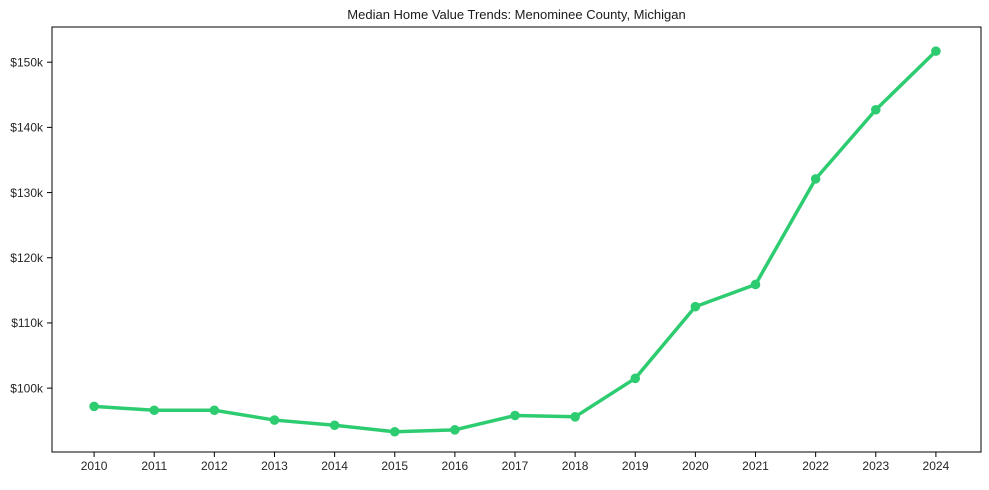 This screenshot has width=989, height=490. I want to click on data-point-2018, so click(575, 417).